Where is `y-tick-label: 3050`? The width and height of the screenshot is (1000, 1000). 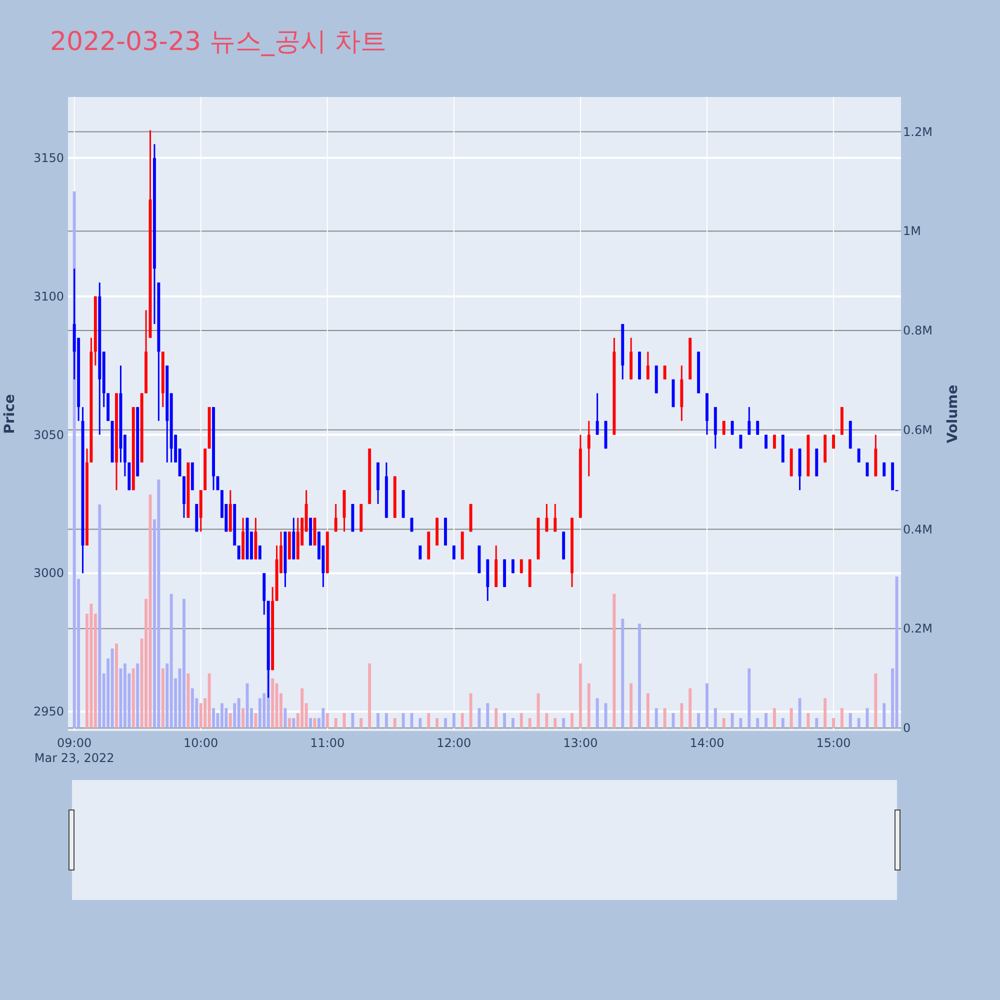
y-tick-label: 3050 is located at coordinates (48, 435).